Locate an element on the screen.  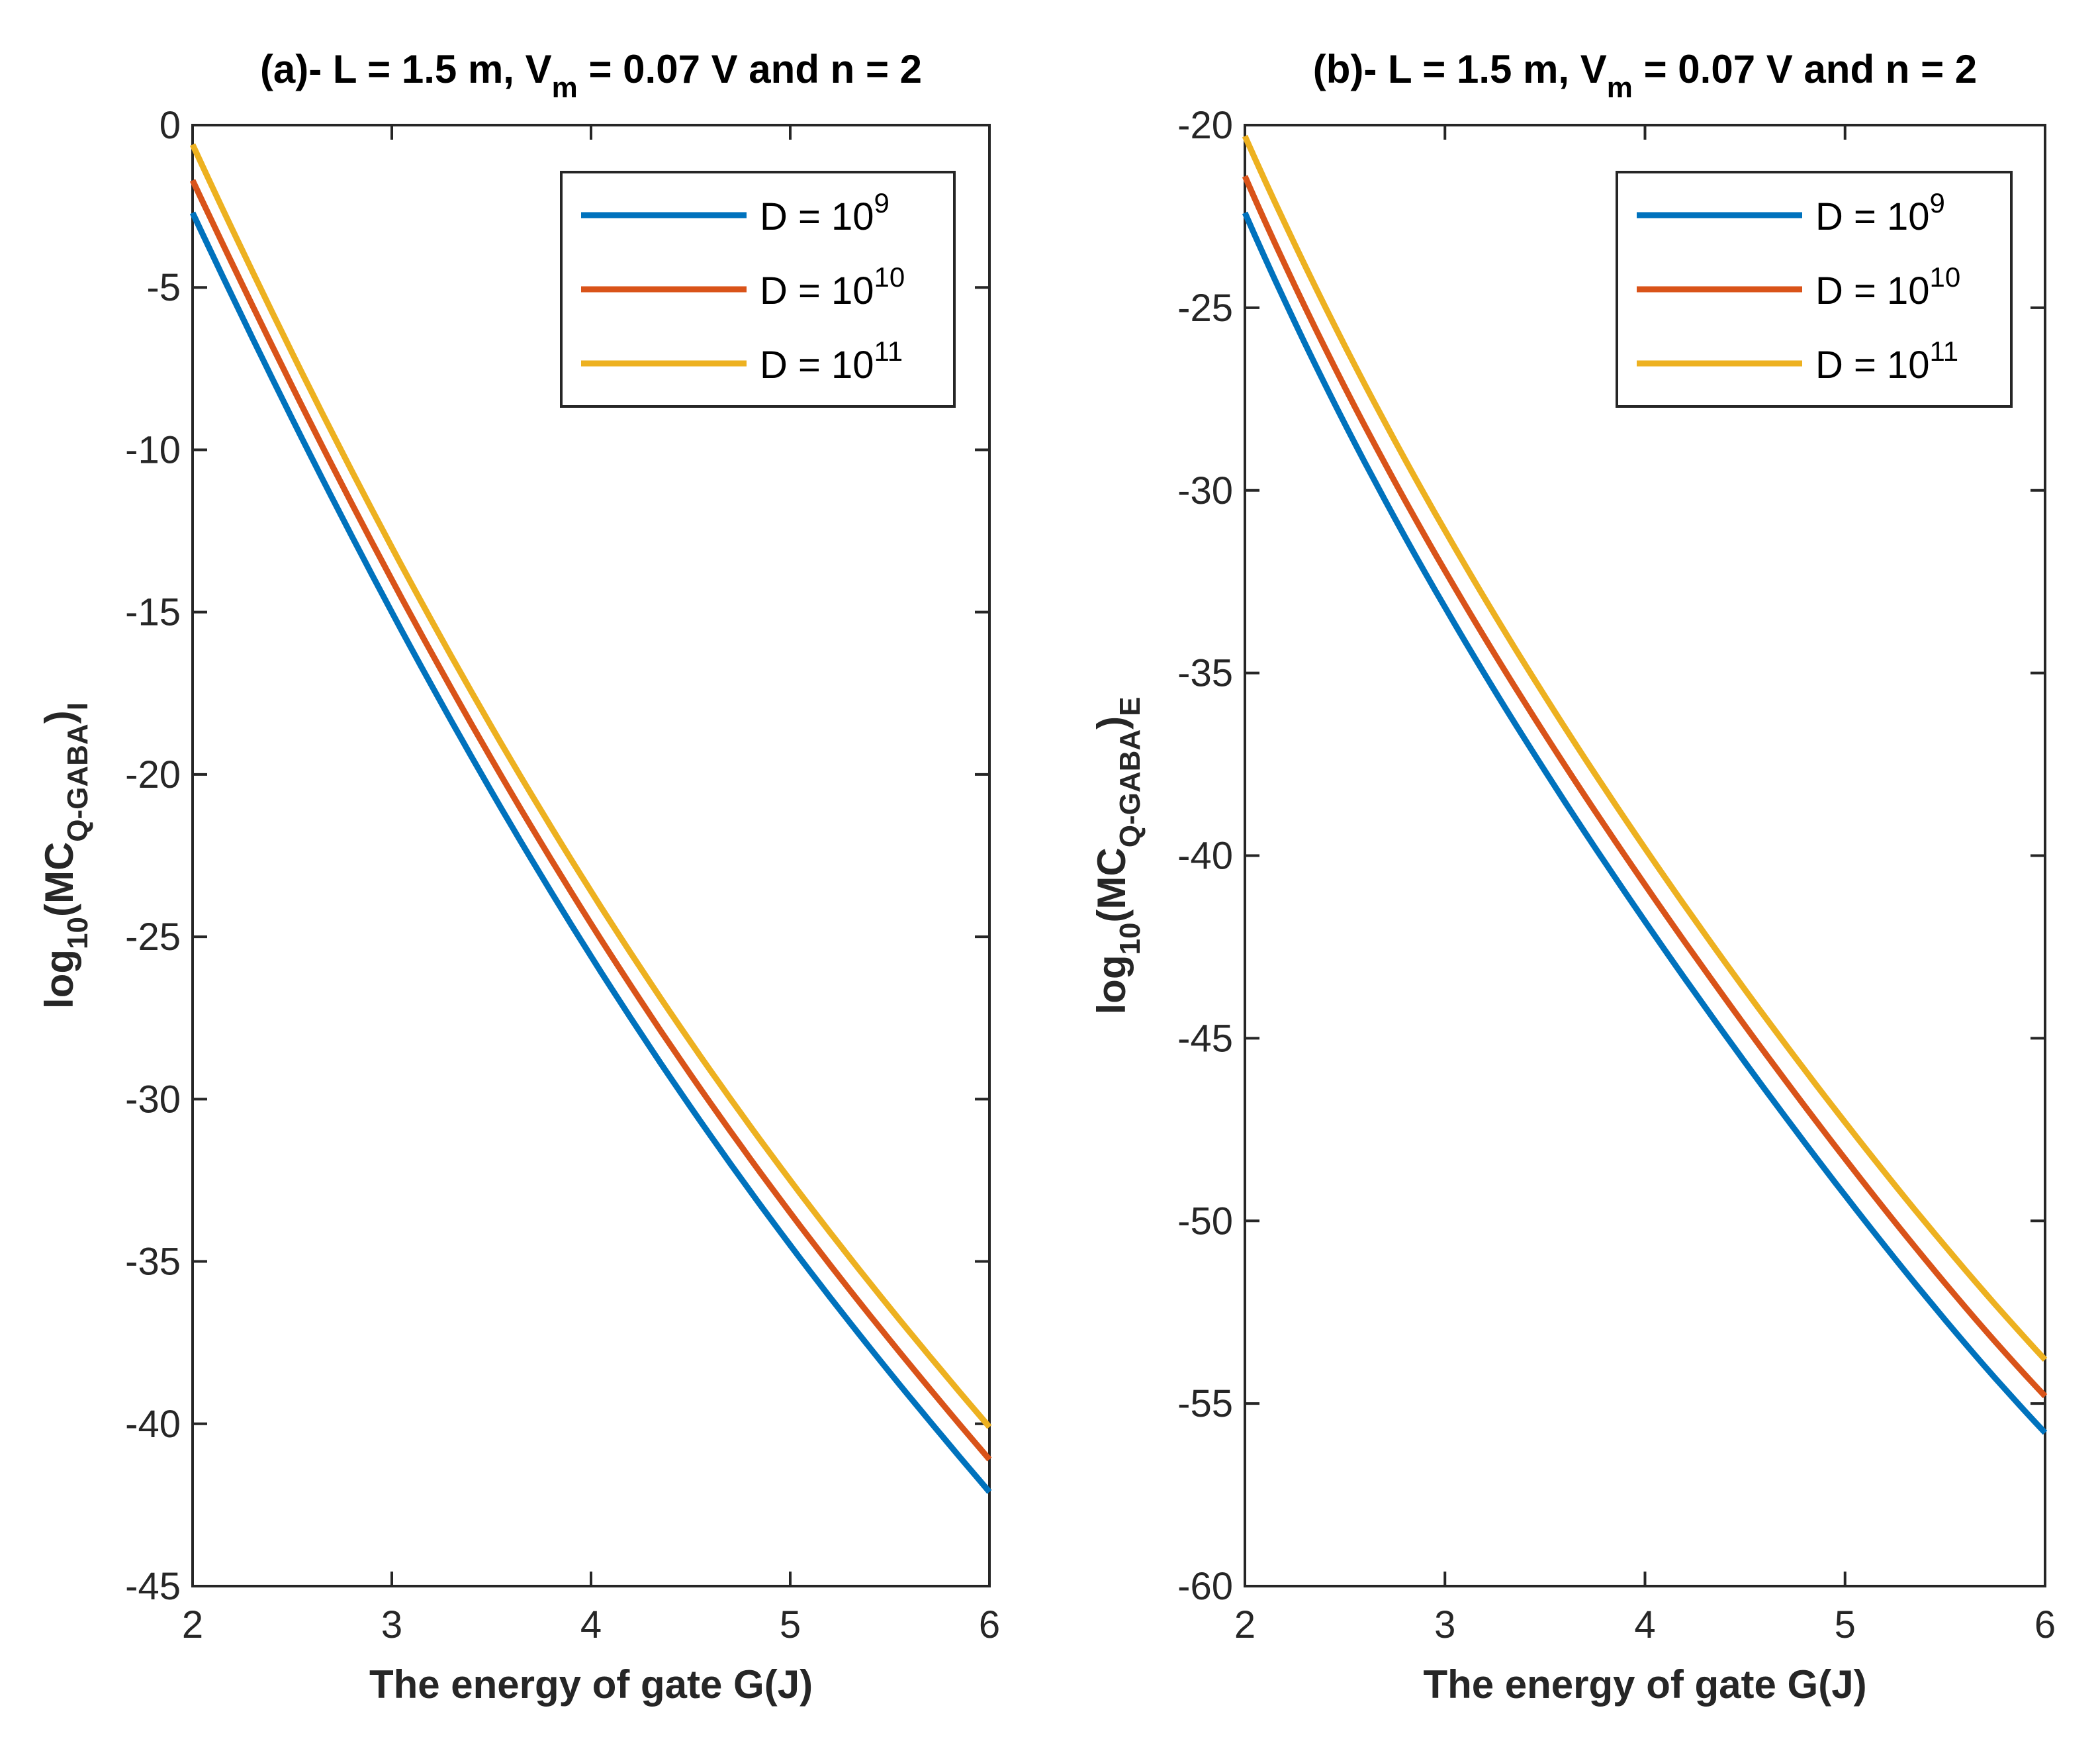
chart-title: (b)- L = 1.5 m, Vm = 0.07 V and n = 2 is located at coordinates (1645, 75).